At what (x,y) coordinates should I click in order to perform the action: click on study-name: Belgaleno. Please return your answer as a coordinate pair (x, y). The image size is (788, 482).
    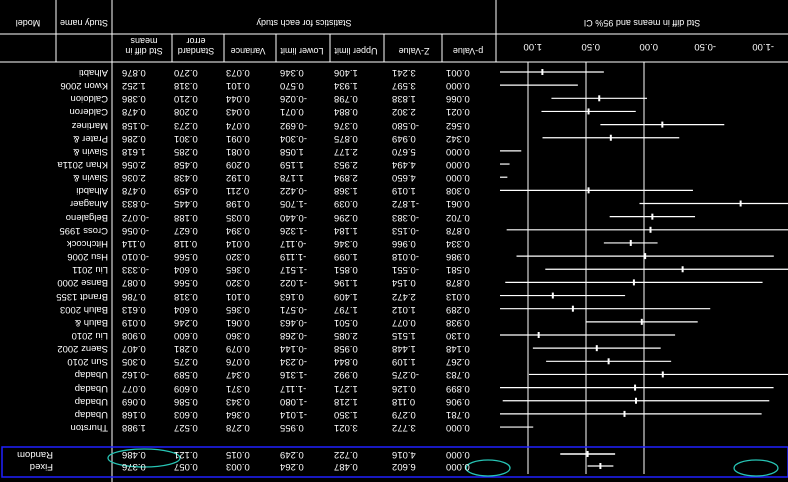
    Looking at the image, I should click on (86, 217).